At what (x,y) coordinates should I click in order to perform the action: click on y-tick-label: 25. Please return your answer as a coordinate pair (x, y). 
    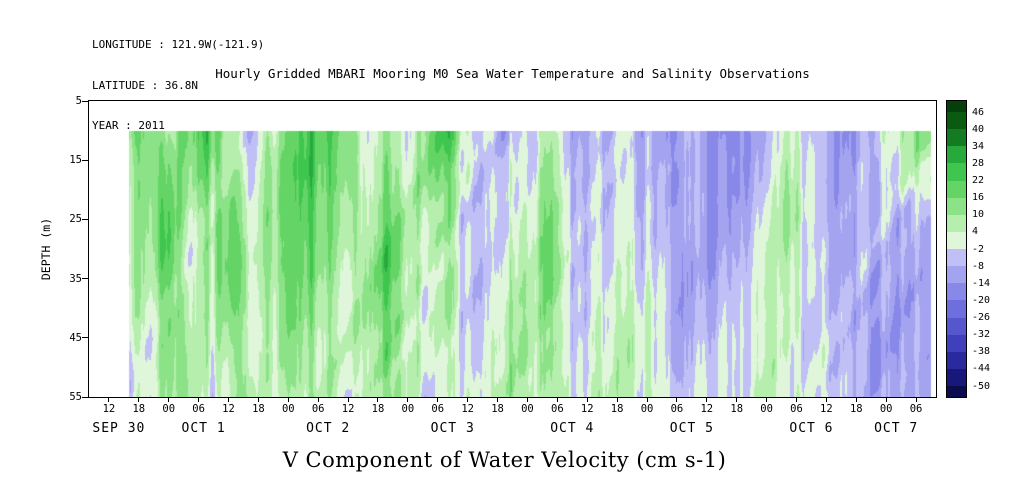
    Looking at the image, I should click on (75, 219).